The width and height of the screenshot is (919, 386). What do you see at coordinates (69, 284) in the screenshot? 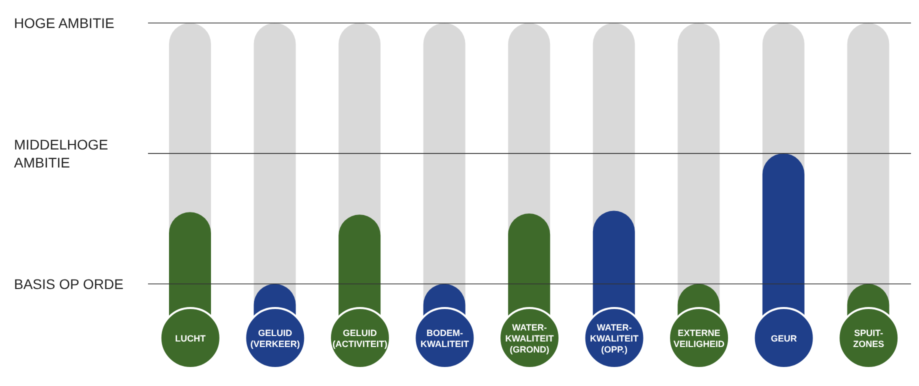
I see `ref-line-label: BASIS OP ORDE` at bounding box center [69, 284].